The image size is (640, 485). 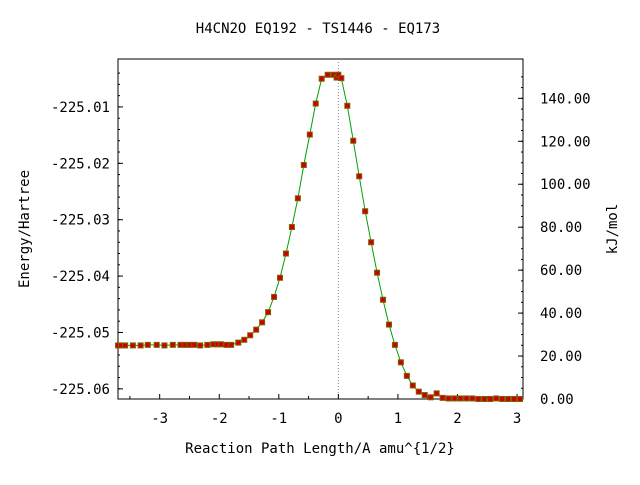 I want to click on y2-tick-label: 100.00, so click(x=565, y=185).